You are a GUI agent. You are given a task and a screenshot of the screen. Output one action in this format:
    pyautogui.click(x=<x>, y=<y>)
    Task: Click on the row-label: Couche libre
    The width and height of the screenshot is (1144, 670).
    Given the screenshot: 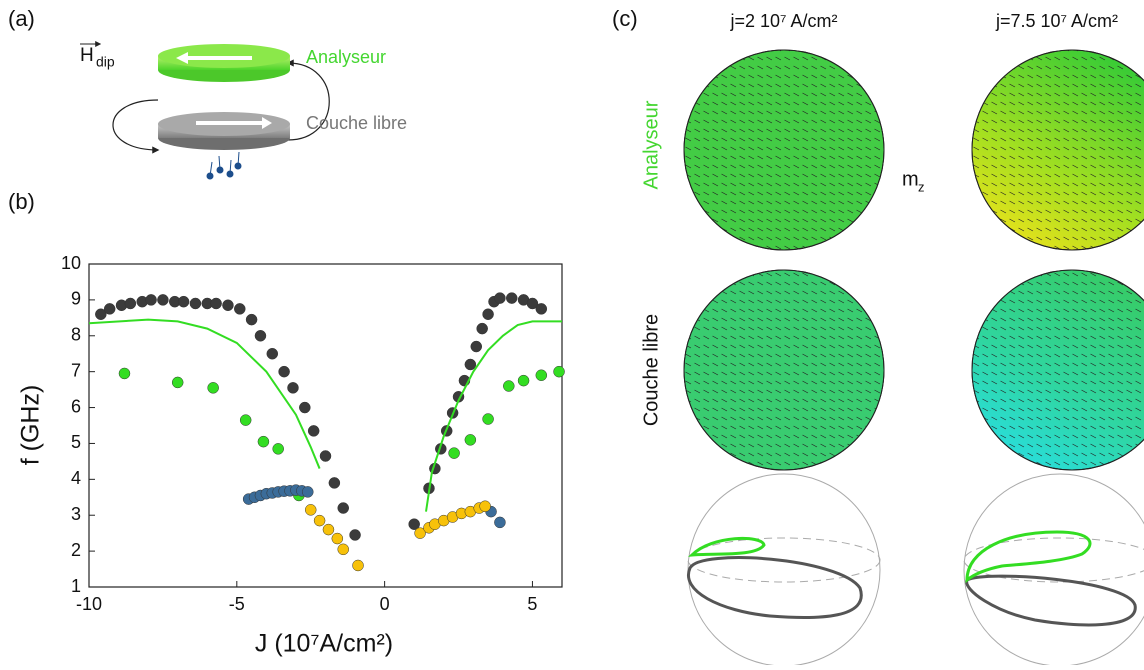 What is the action you would take?
    pyautogui.click(x=651, y=370)
    